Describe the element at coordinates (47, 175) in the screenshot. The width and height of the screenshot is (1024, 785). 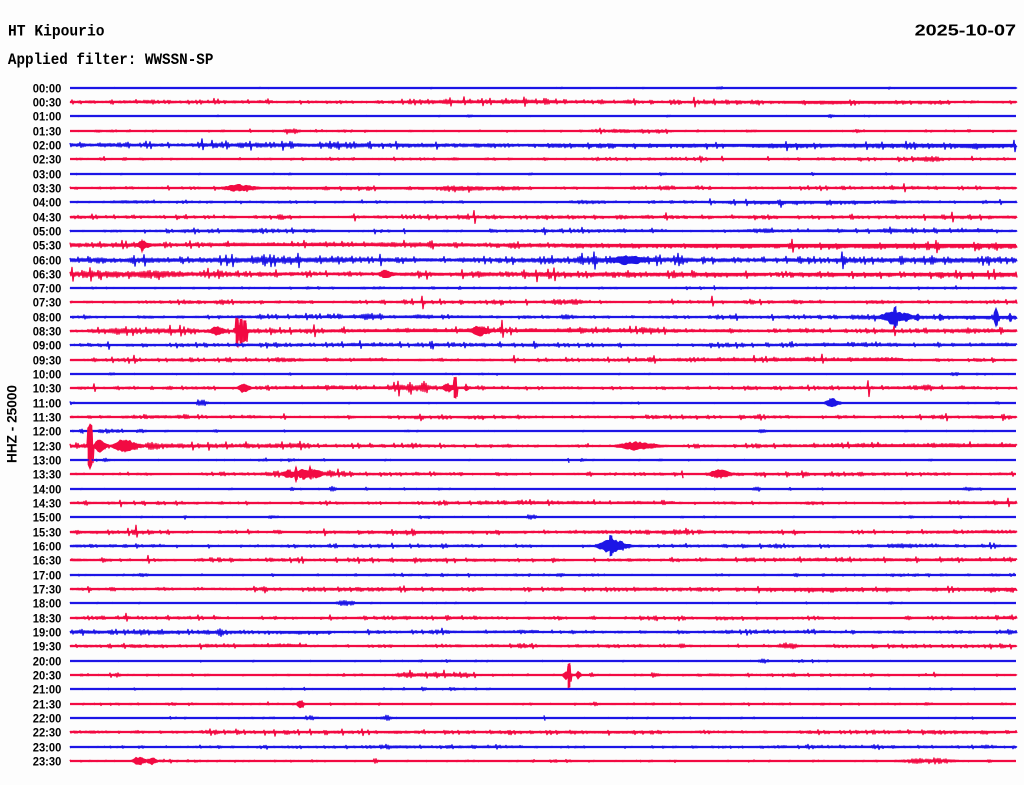
I see `svg-text: 03:00` at that location.